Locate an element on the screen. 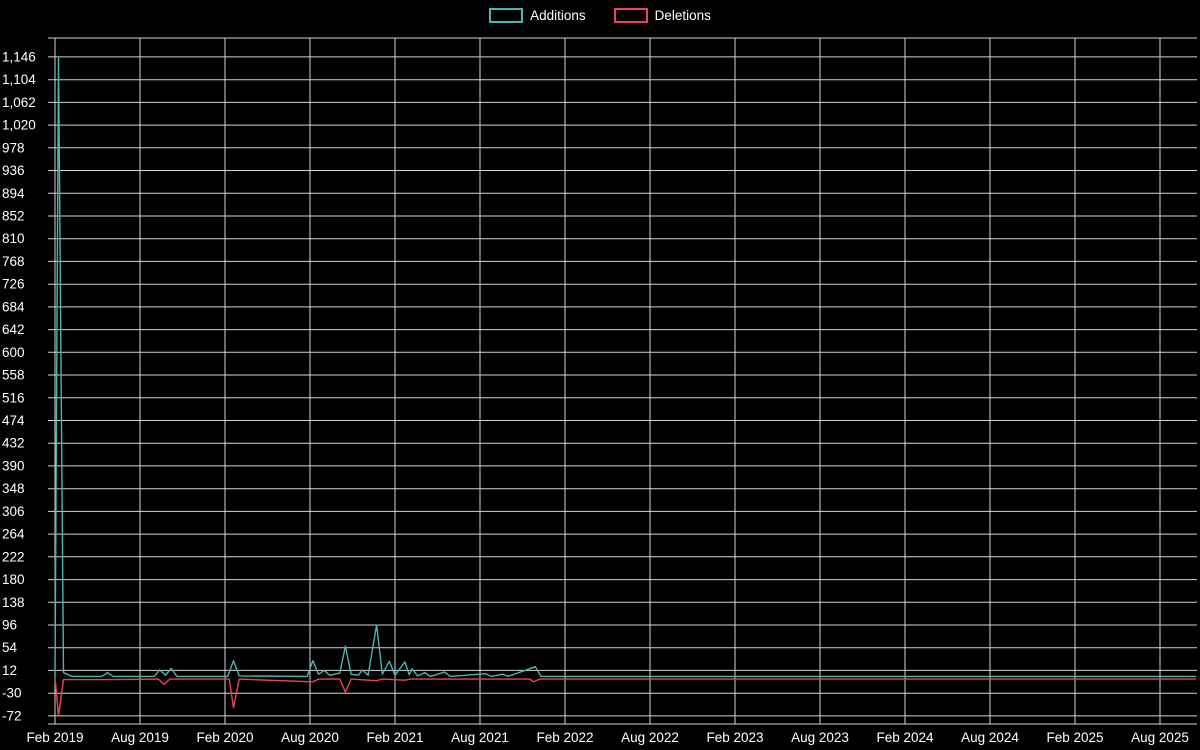 The image size is (1200, 750). chart-legend: Additions Deletions is located at coordinates (600, 15).